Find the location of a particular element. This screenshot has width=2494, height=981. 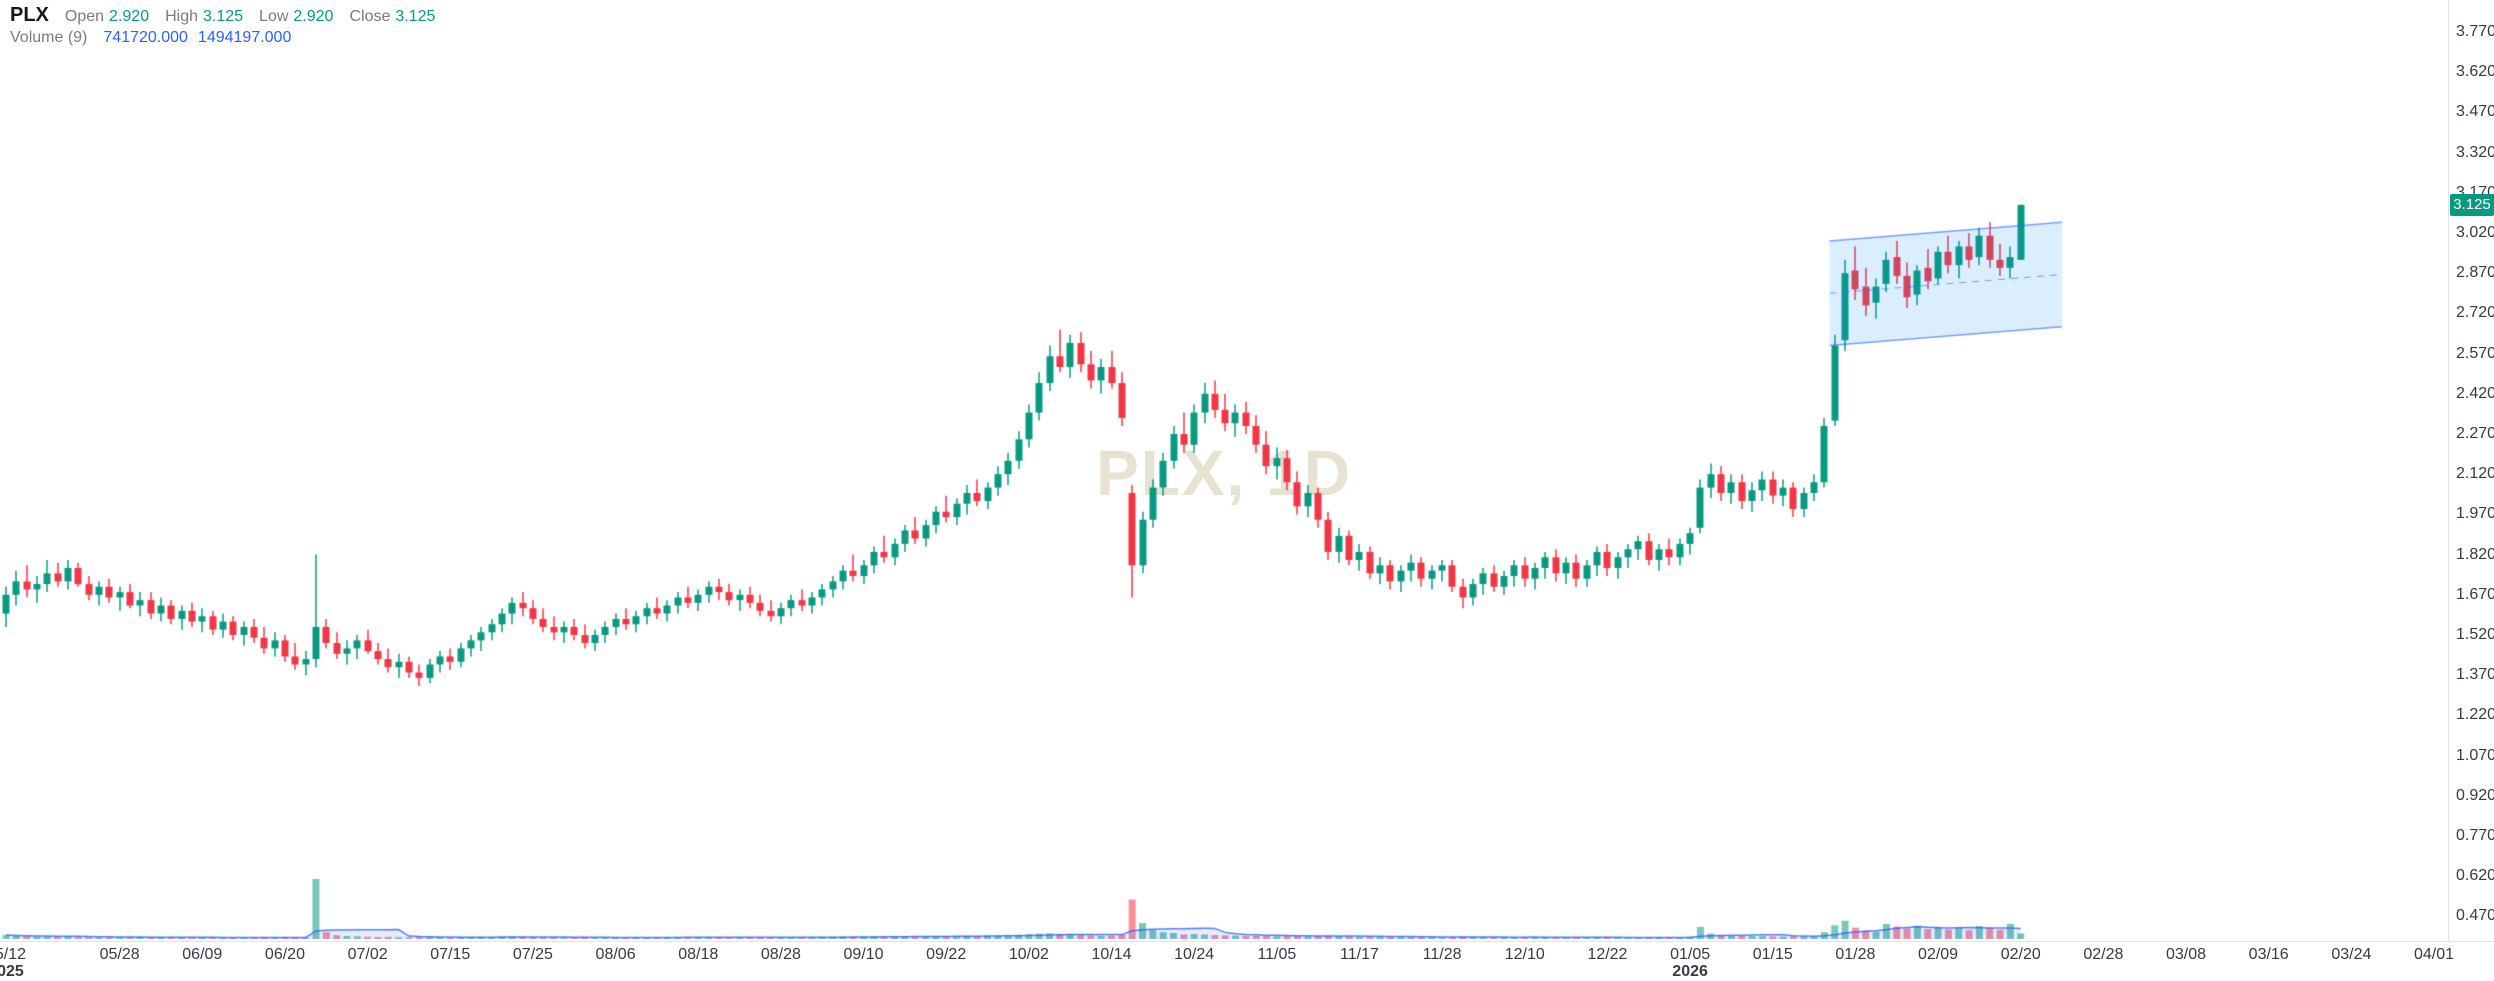

price-axis-label: 0.920 is located at coordinates (2475, 795).